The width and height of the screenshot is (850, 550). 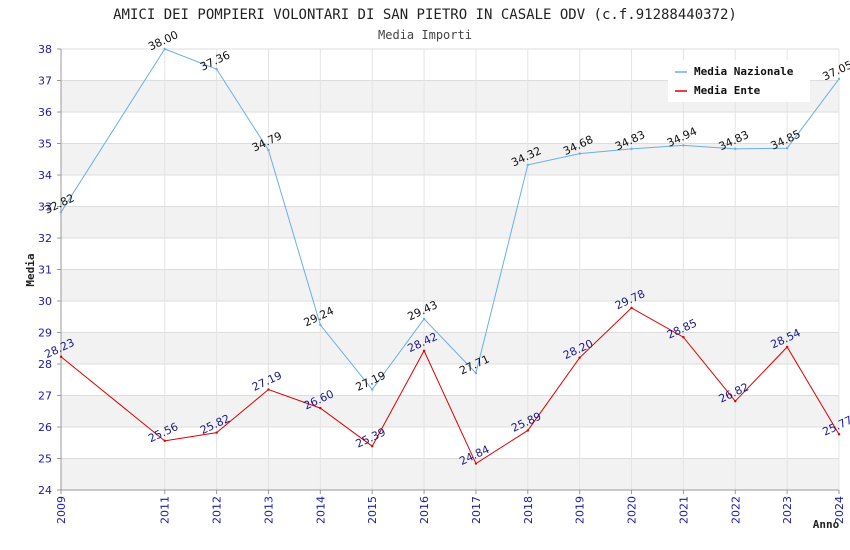 I want to click on data-label: 25.39, so click(x=371, y=437).